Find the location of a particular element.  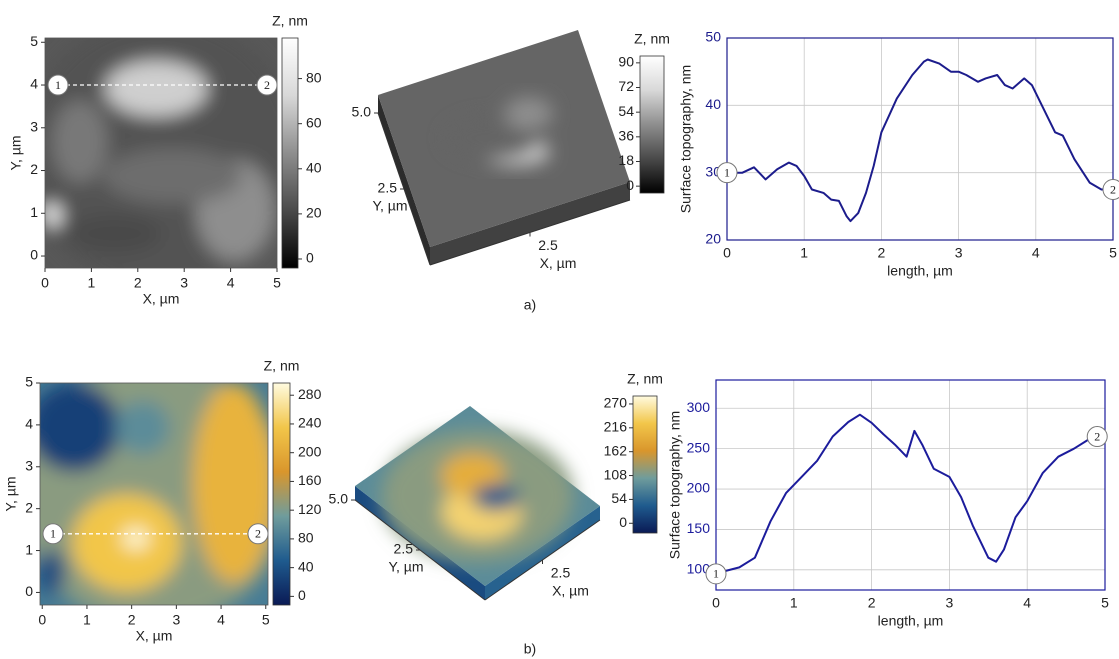

colorbar-tick-label: 162 is located at coordinates (616, 450).